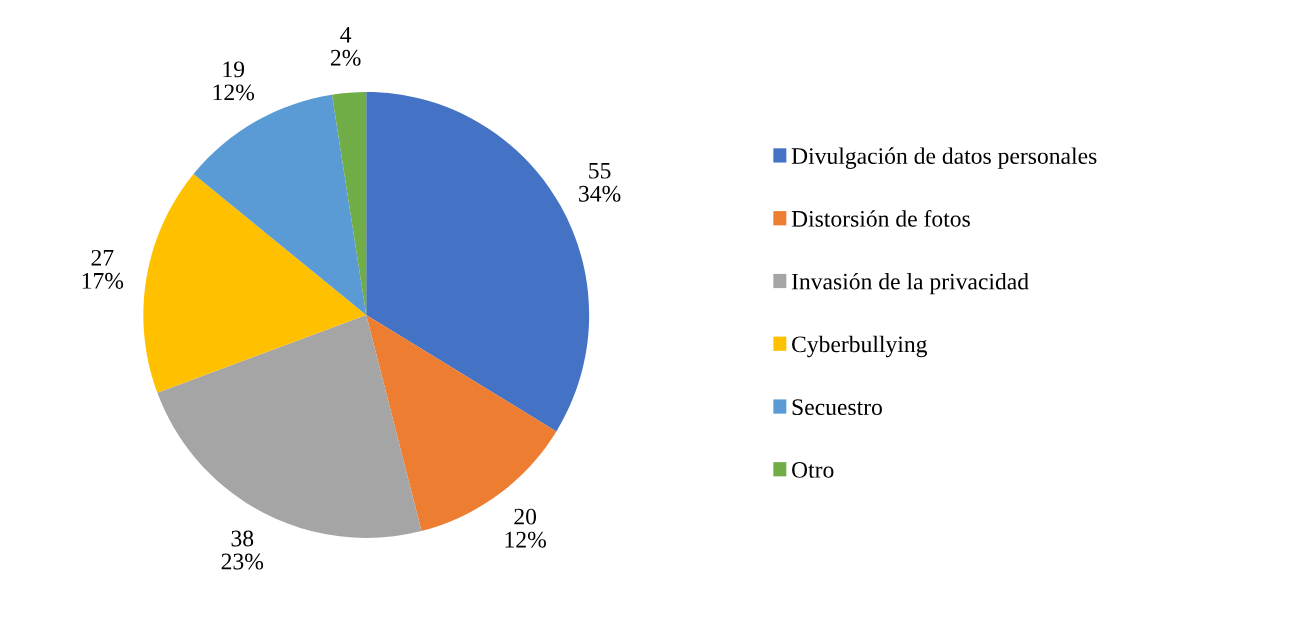 The image size is (1308, 630). I want to click on legend-label: Cyberbullying, so click(860, 346).